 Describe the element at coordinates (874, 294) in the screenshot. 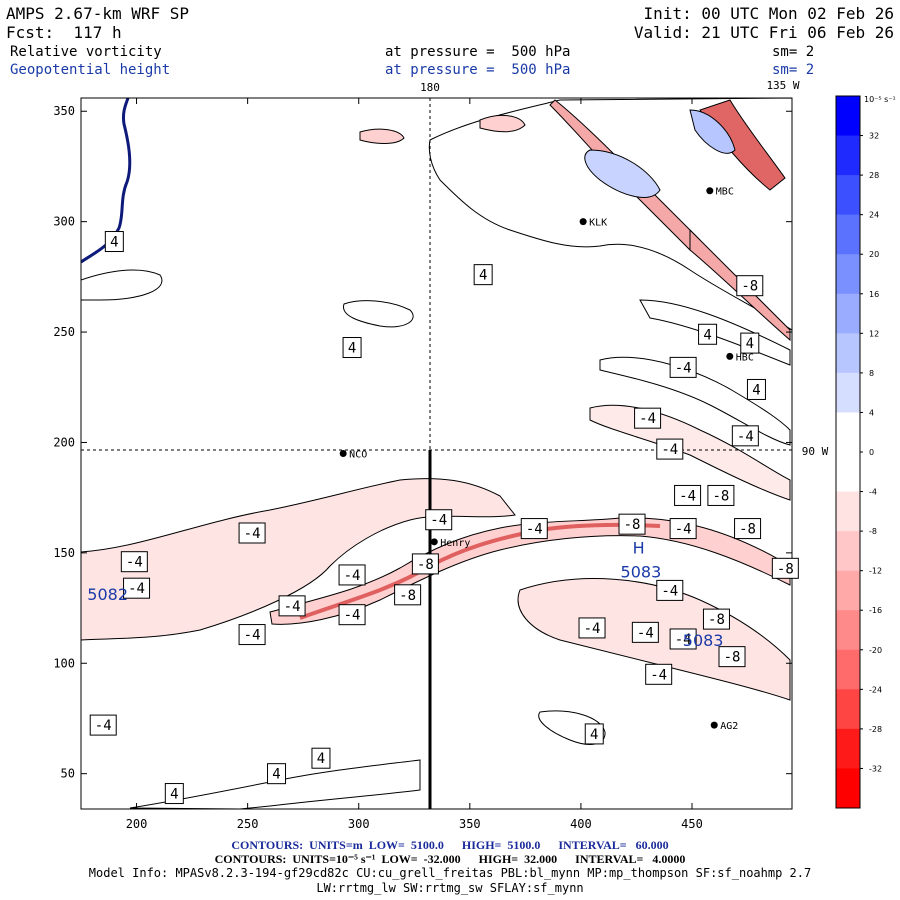

I see `colorbar-label: 16` at that location.